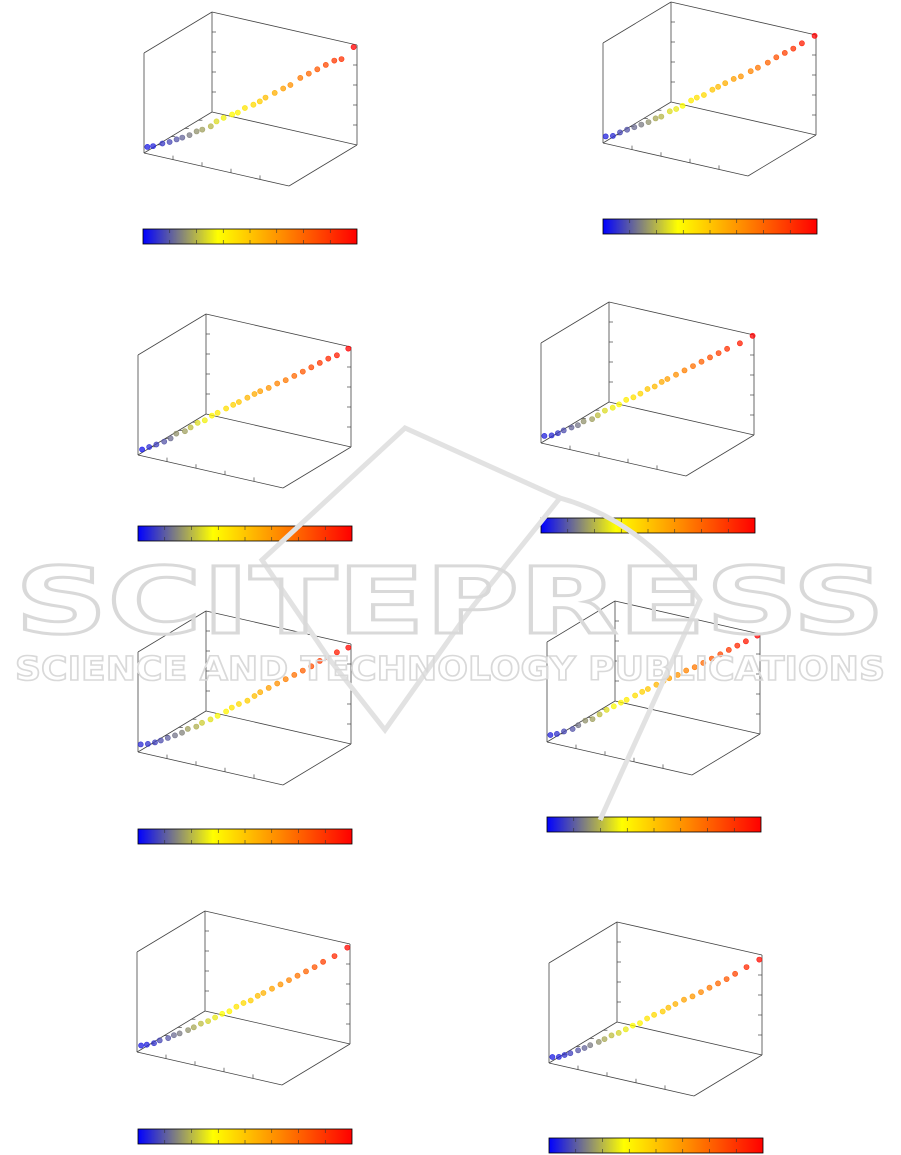 The image size is (901, 1155). Describe the element at coordinates (637, 22) in the screenshot. I see `top-edge-left` at that location.